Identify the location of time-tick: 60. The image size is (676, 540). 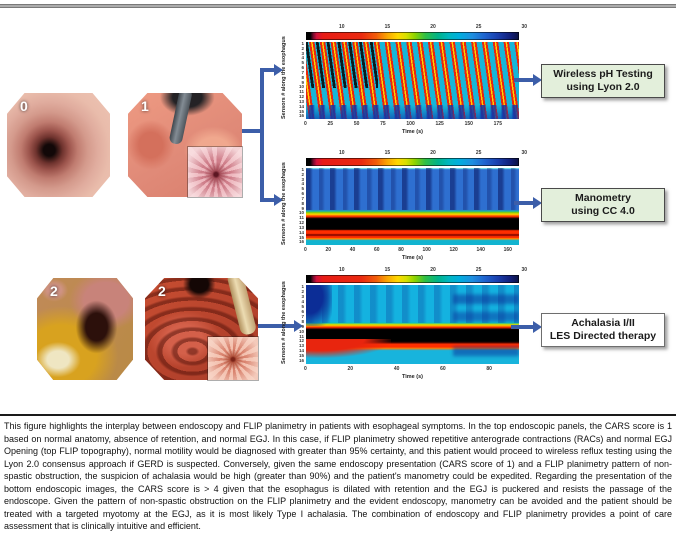
(443, 369).